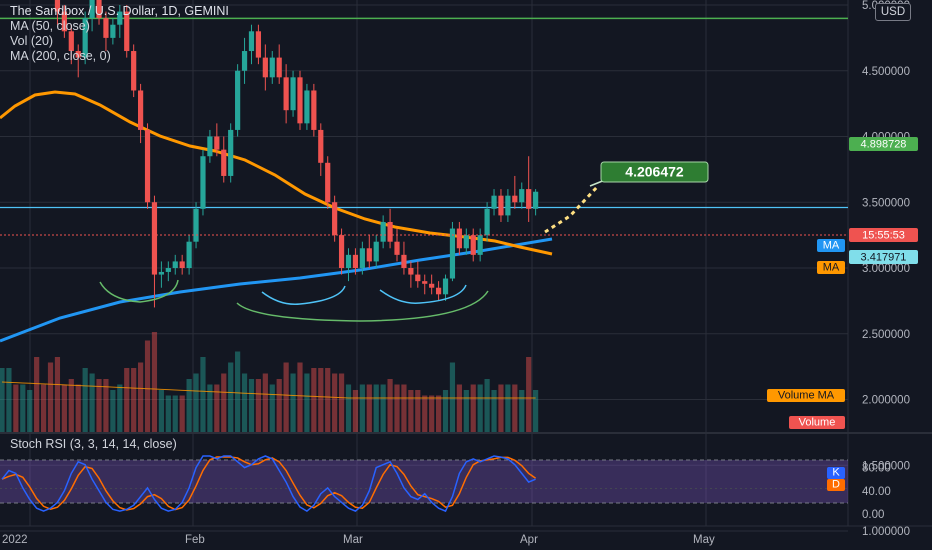 Image resolution: width=932 pixels, height=550 pixels. I want to click on hline-price-tag-text: 4.898728, so click(884, 145).